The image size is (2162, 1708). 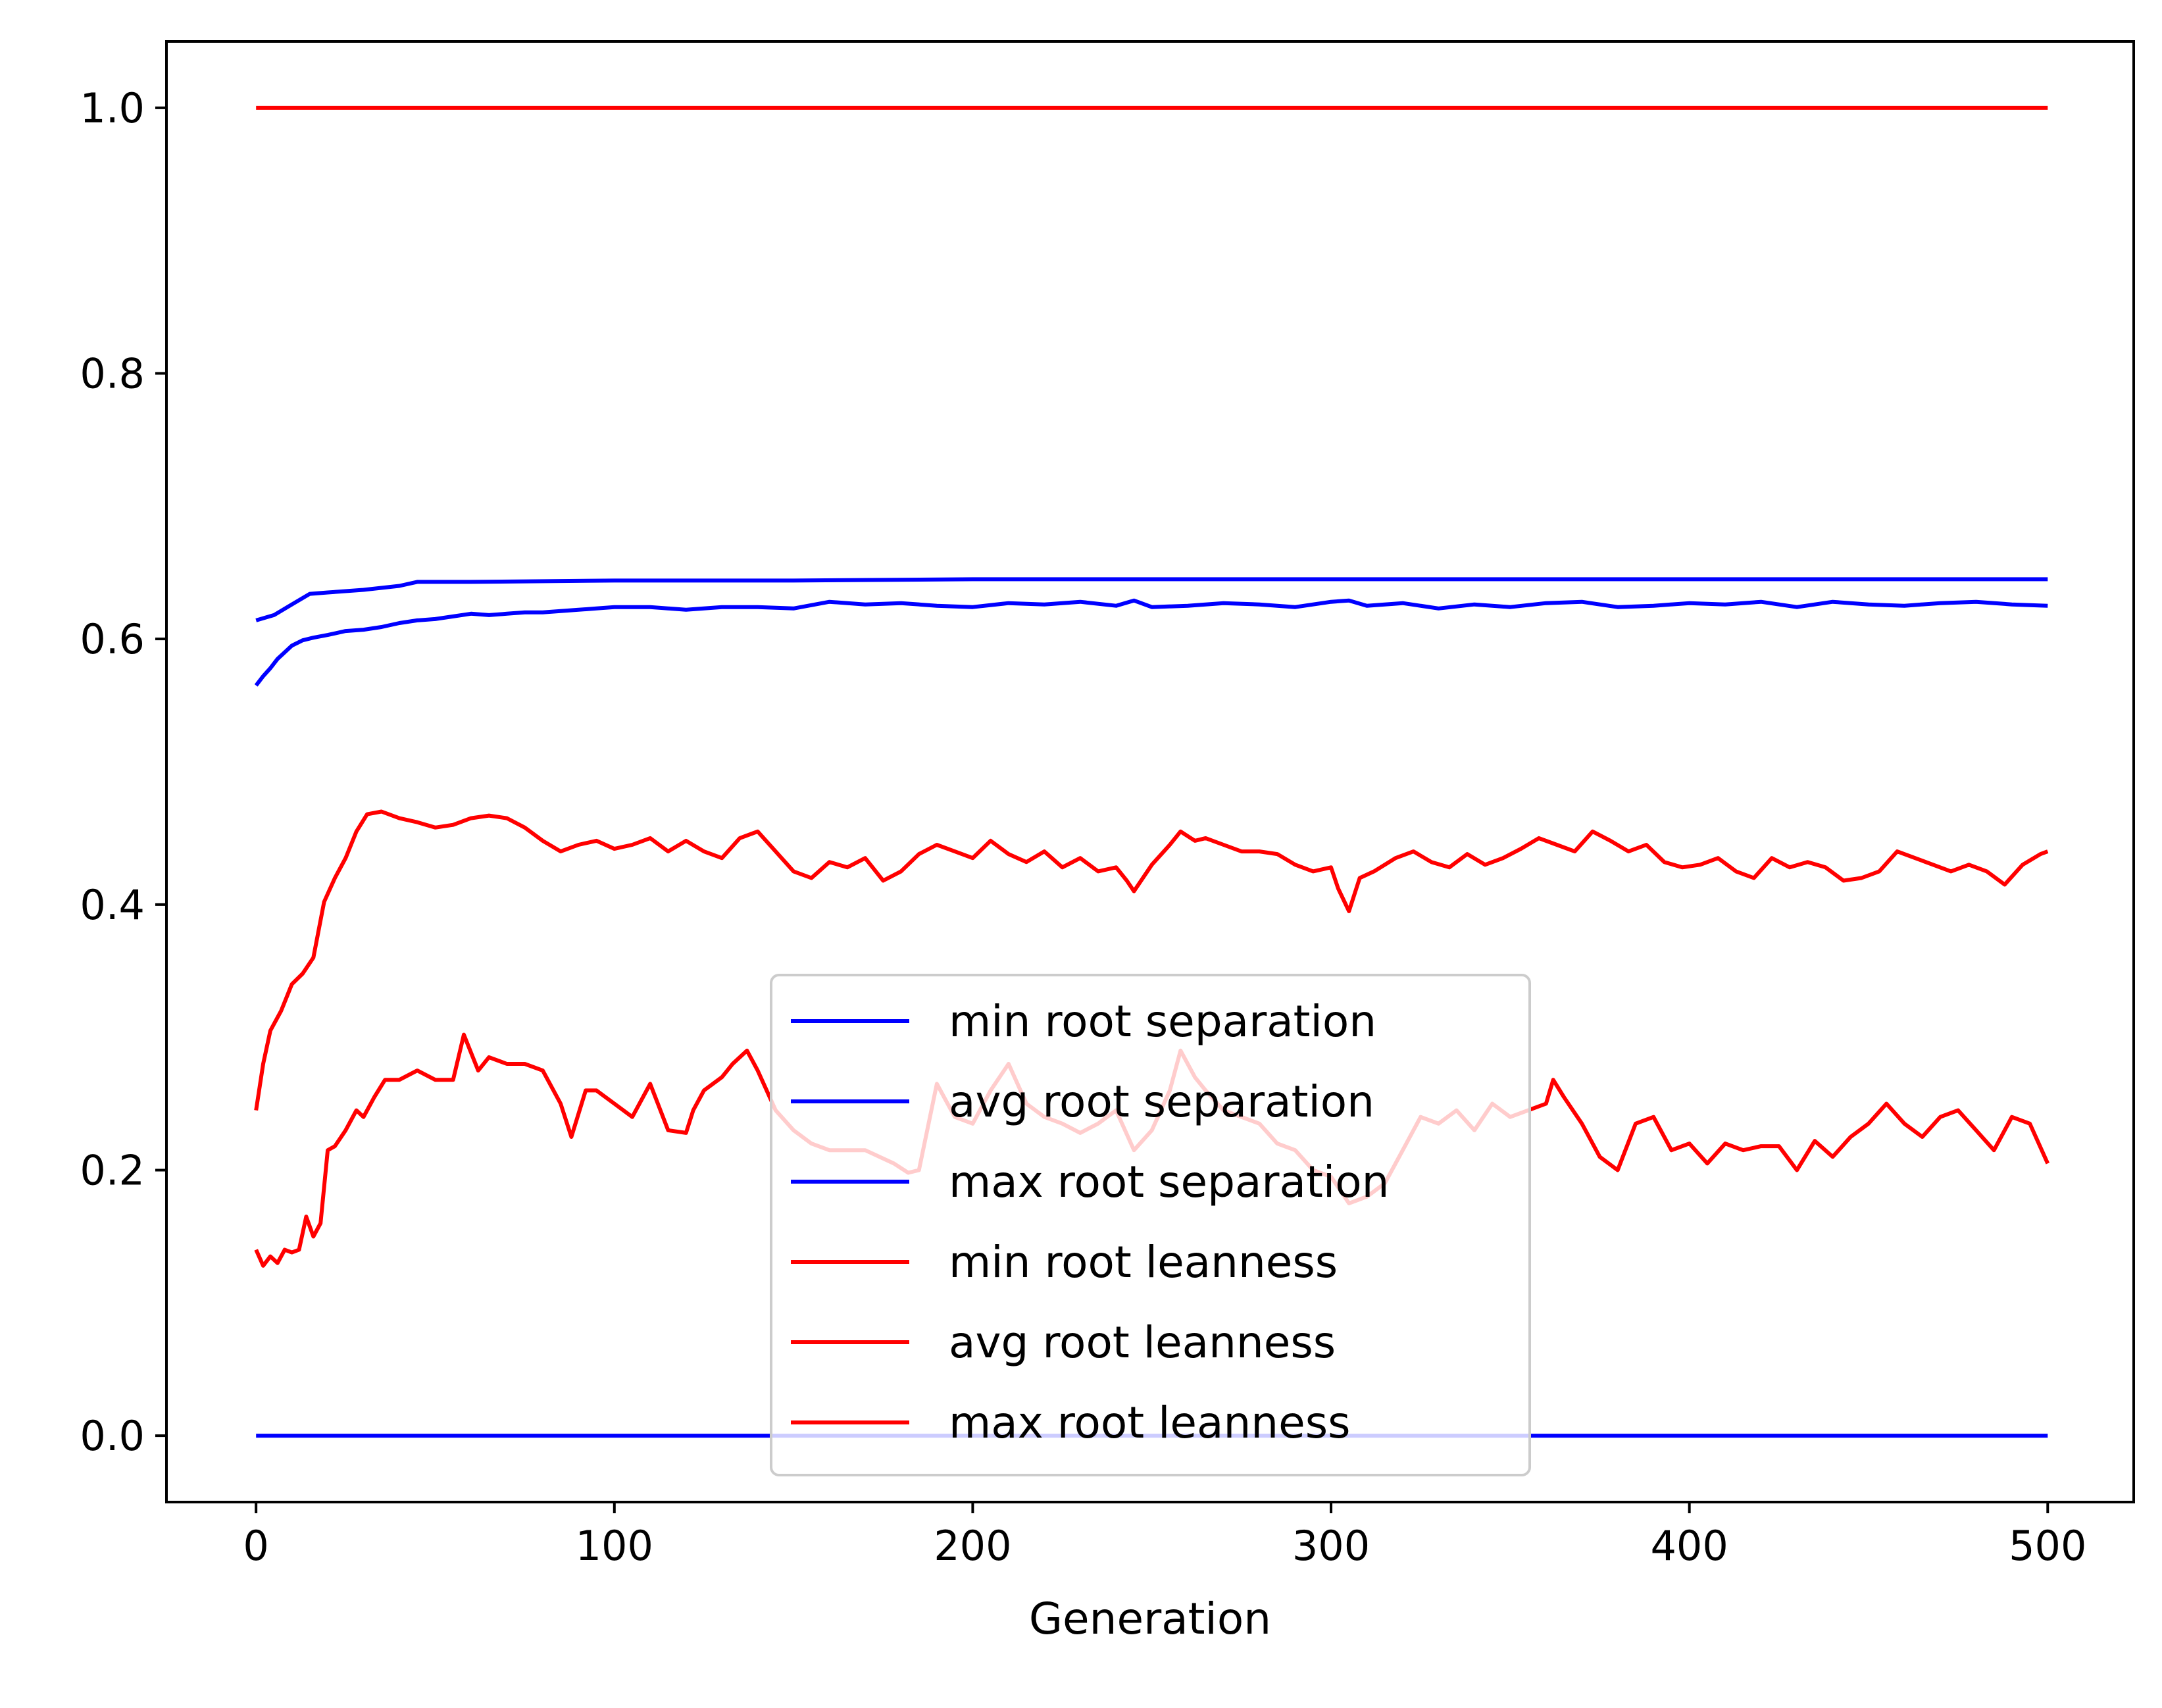 I want to click on y-tick-label: 0.2, so click(x=113, y=1170).